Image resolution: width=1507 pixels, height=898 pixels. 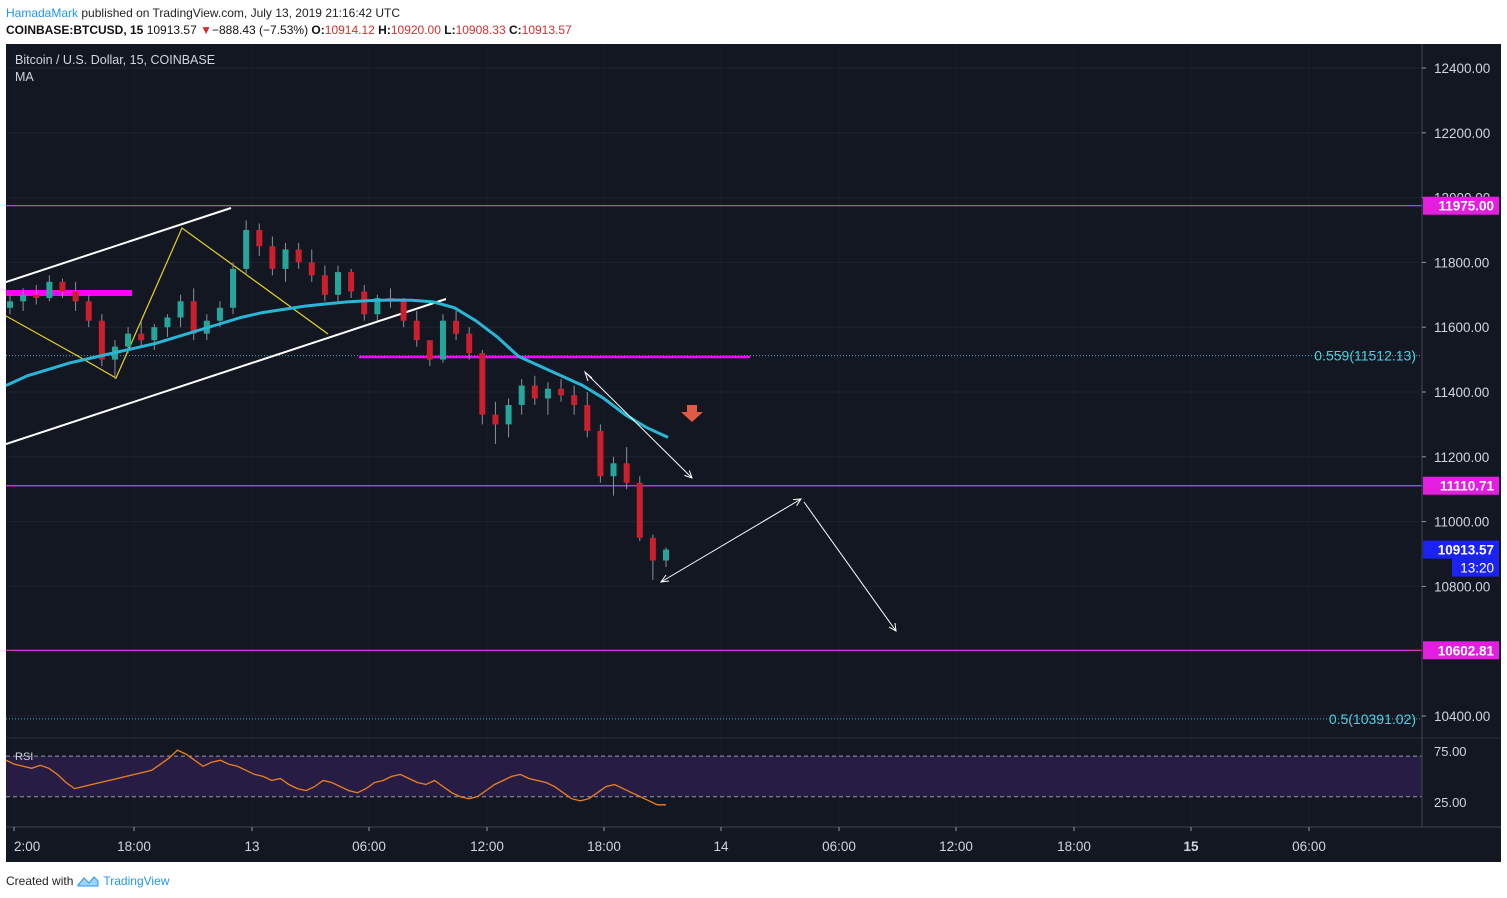 I want to click on fib-level-label: 0.5(10391.02), so click(x=1372, y=719).